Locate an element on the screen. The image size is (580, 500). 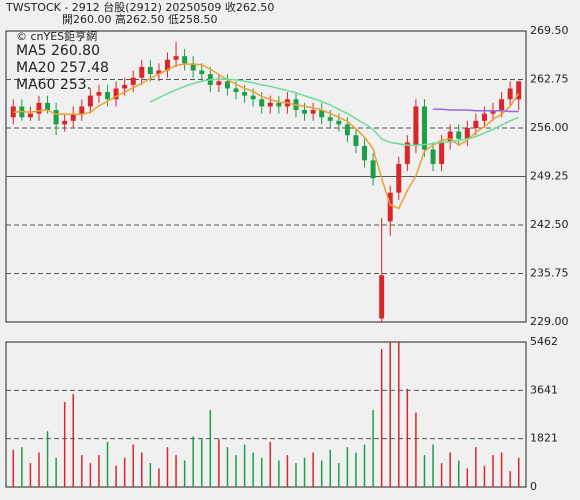
y-tick-label: 5462 is located at coordinates (544, 341).